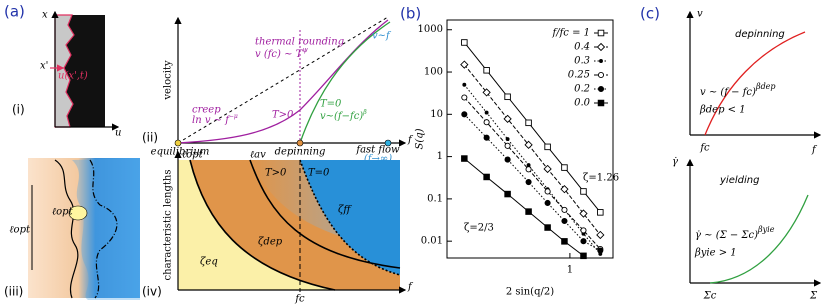 Image resolution: width=830 pixels, height=305 pixels. What do you see at coordinates (726, 235) in the screenshot?
I see `formula: γ̇ ~ (Σ − Σc)` at bounding box center [726, 235].